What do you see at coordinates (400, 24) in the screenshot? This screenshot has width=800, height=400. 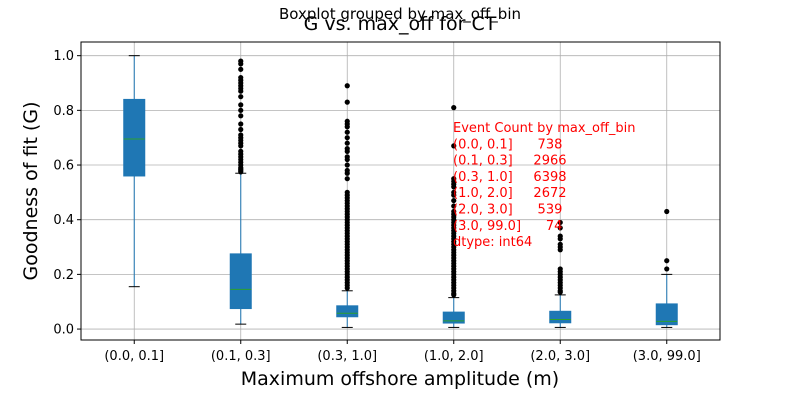 I see `chart-title: G vs. max_off for CT` at bounding box center [400, 24].